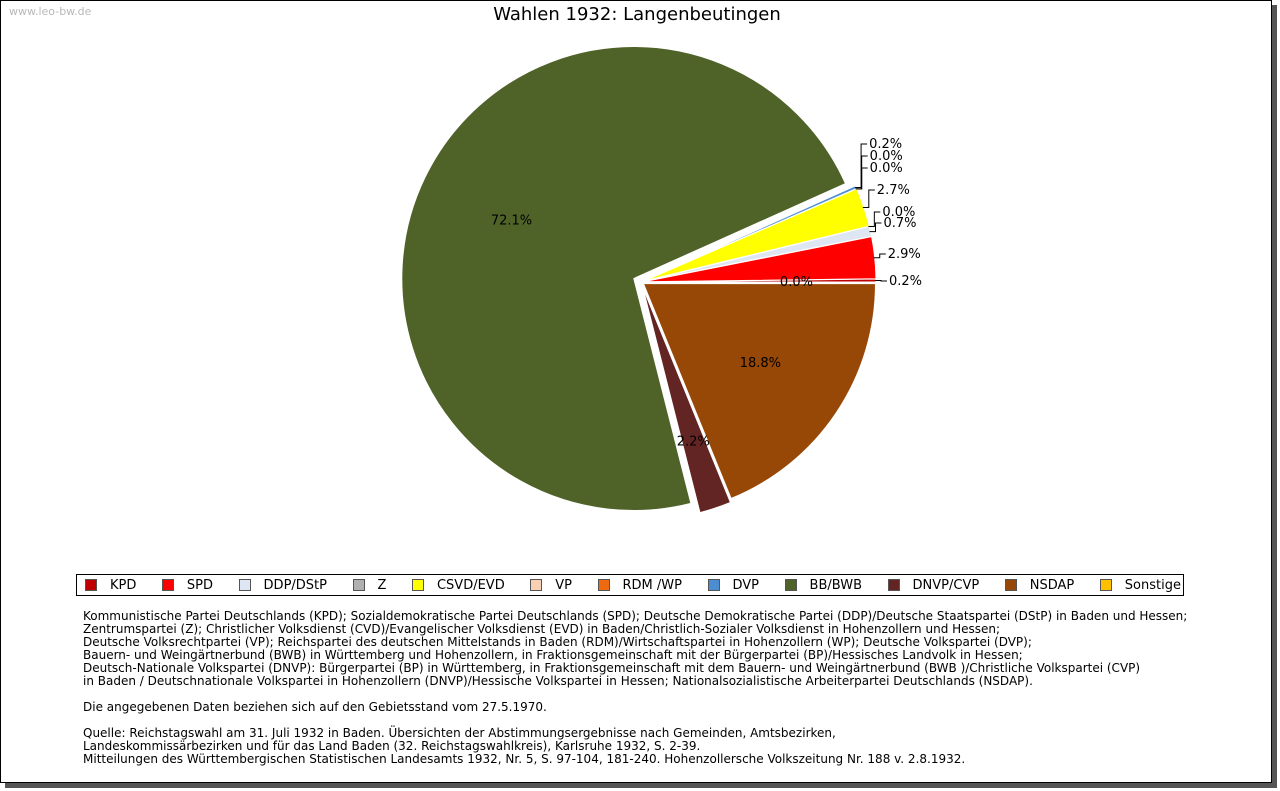 The image size is (1280, 791). What do you see at coordinates (886, 156) in the screenshot?
I see `slice-label-rdm-wp: 0.0%` at bounding box center [886, 156].